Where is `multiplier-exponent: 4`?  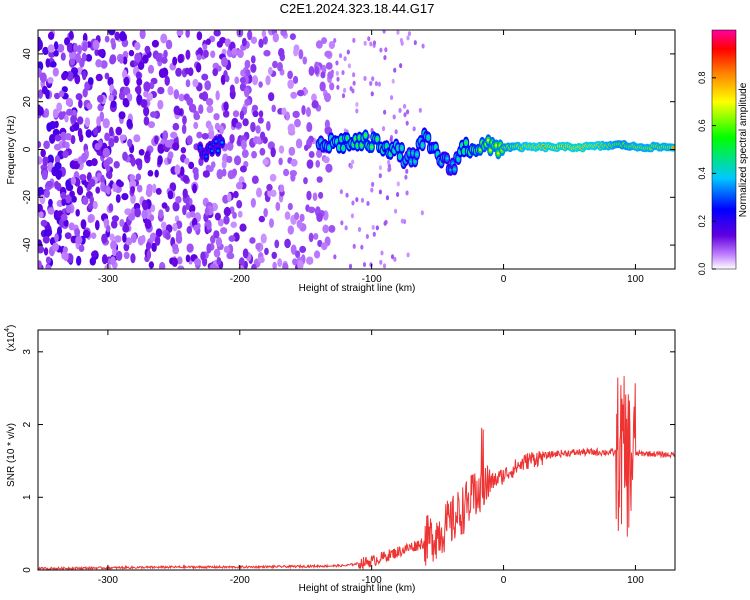
multiplier-exponent: 4 is located at coordinates (7, 330).